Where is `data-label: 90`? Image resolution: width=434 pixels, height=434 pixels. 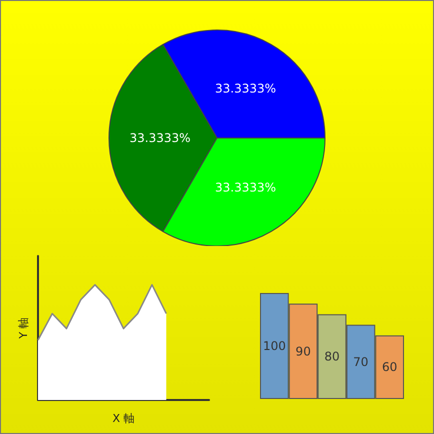 data-label: 90 is located at coordinates (303, 351).